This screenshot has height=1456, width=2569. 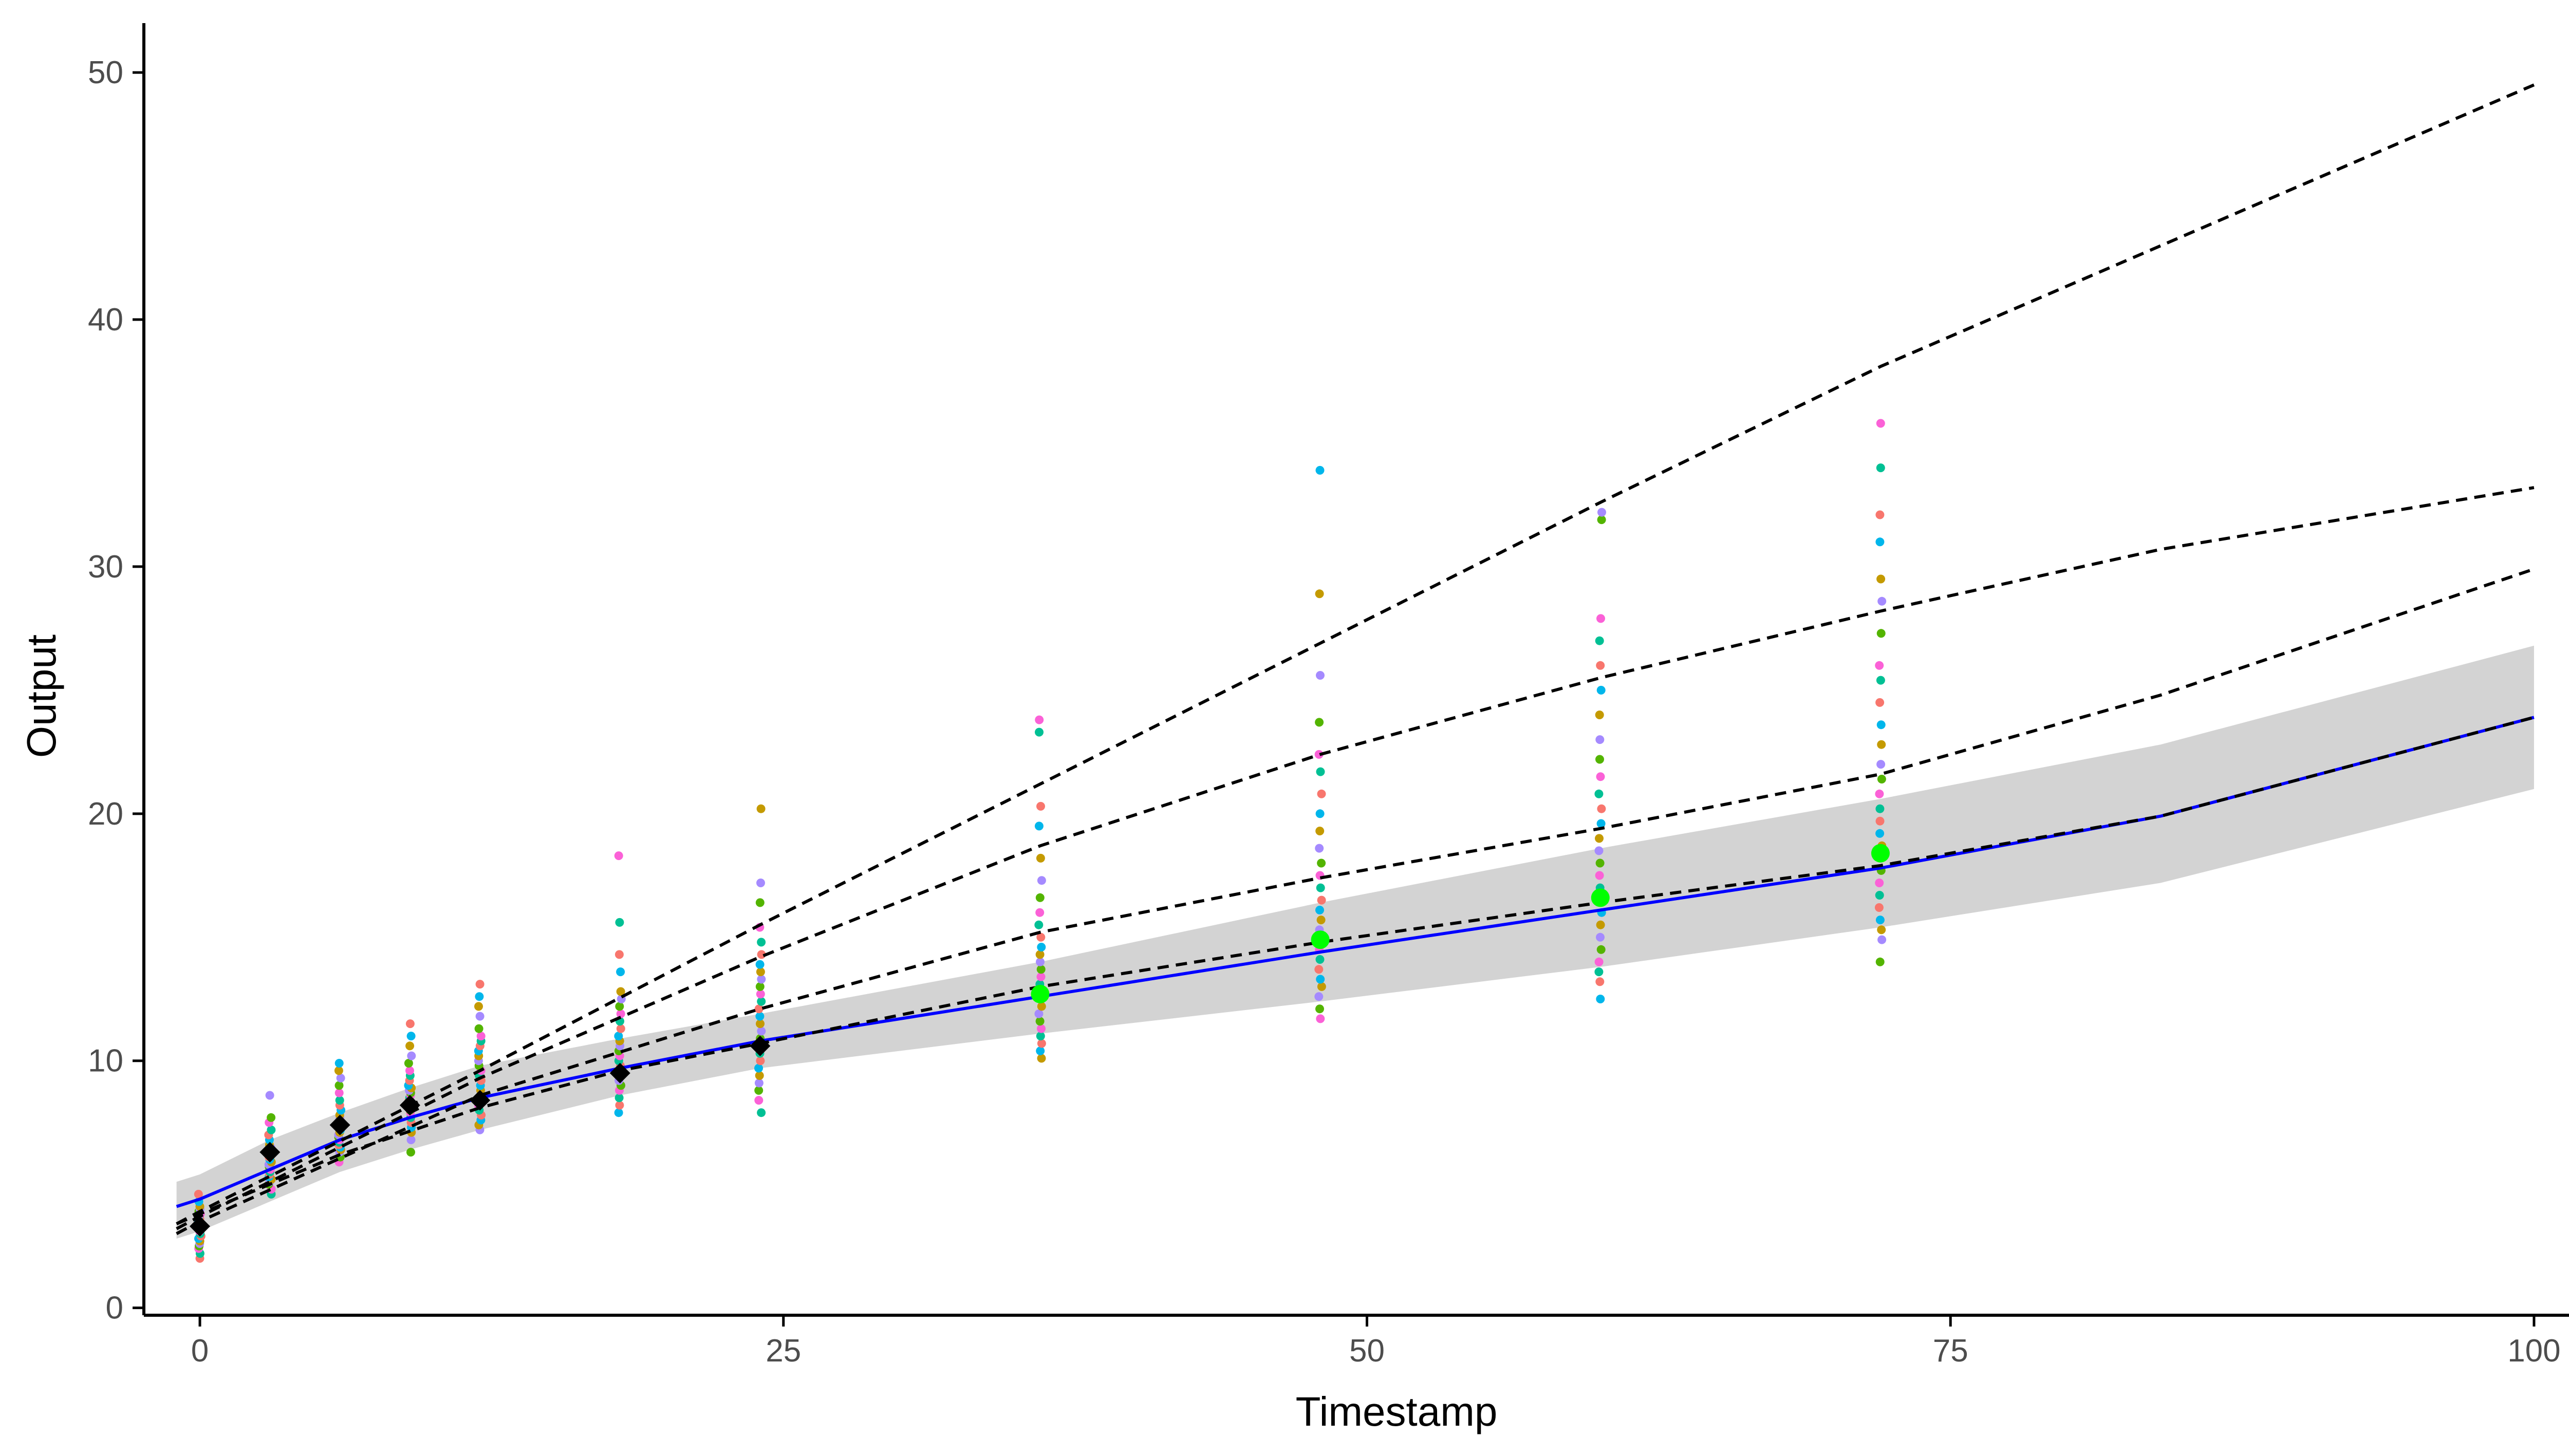 I want to click on x-axis-title: Timestamp, so click(x=1397, y=1411).